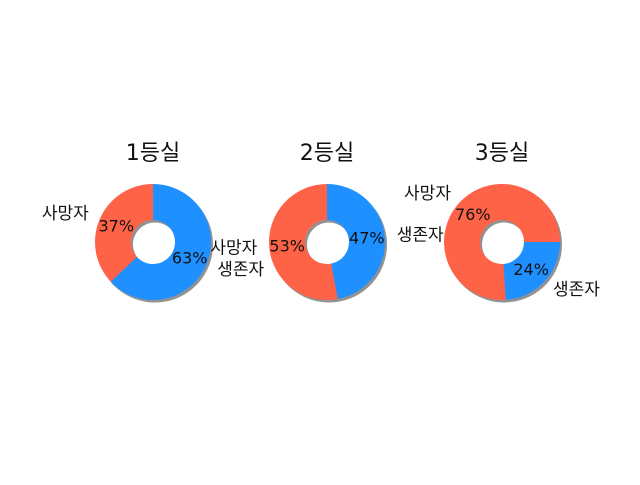 The width and height of the screenshot is (640, 485). What do you see at coordinates (287, 245) in the screenshot?
I see `percent-label: 53%` at bounding box center [287, 245].